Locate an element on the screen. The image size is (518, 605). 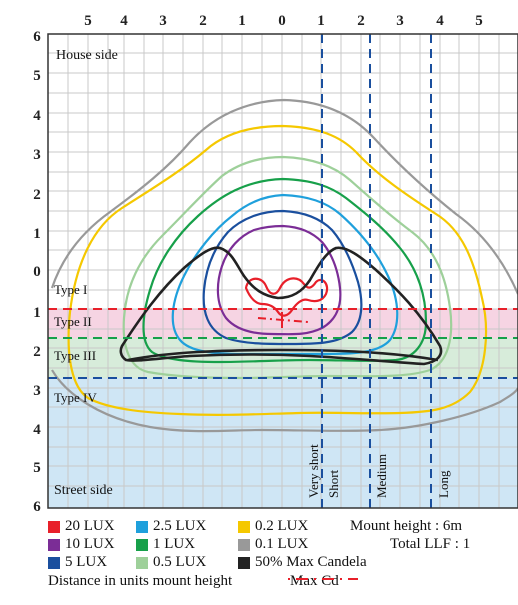
legend-label: 1 LUX is located at coordinates (174, 544).